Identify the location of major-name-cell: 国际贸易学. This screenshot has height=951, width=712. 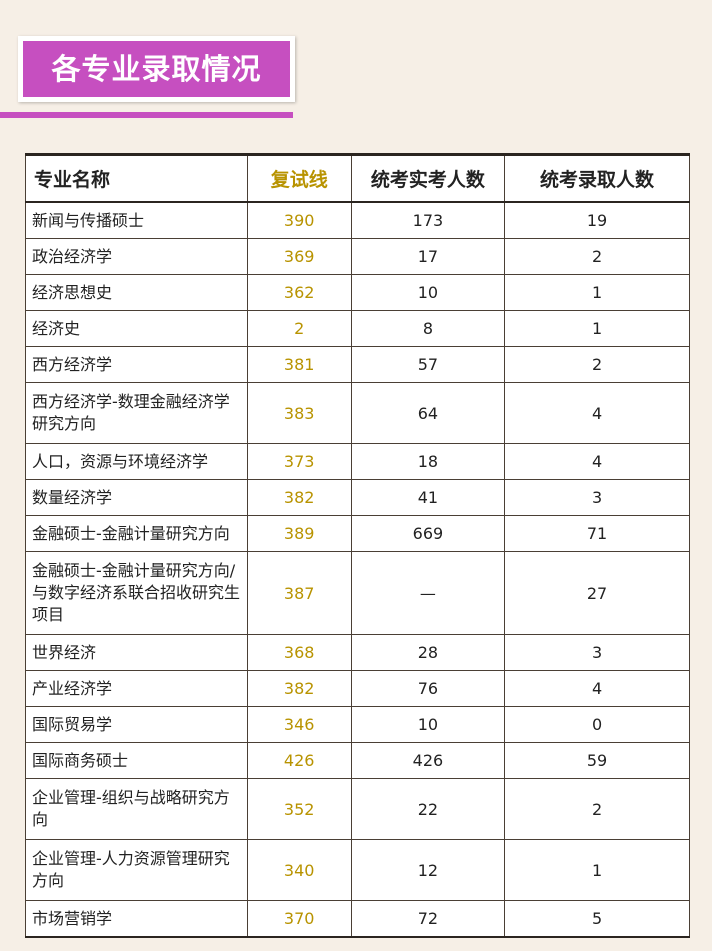
(136, 724).